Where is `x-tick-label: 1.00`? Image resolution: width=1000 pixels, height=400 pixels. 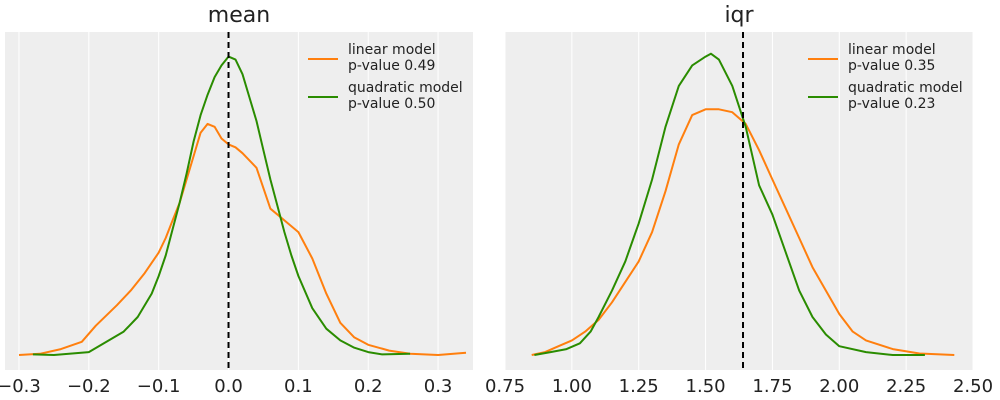
x-tick-label: 1.00 is located at coordinates (572, 386).